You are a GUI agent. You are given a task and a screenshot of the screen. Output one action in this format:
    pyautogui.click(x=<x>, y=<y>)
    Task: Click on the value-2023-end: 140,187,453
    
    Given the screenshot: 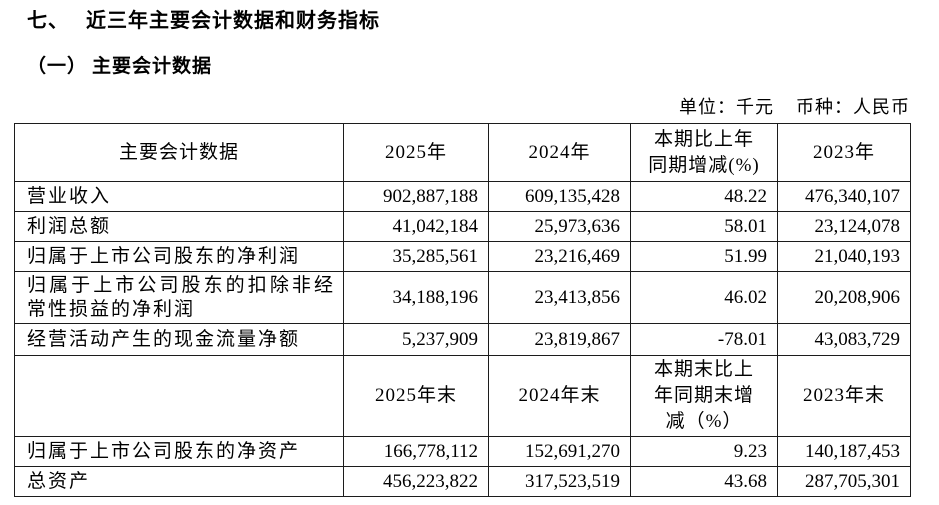 What is the action you would take?
    pyautogui.click(x=844, y=451)
    